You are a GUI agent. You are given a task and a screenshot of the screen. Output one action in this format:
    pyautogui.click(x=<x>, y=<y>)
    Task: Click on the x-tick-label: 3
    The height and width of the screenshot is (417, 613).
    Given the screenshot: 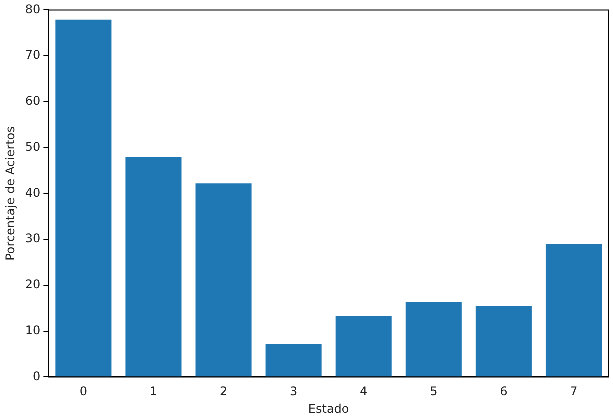 What is the action you would take?
    pyautogui.click(x=294, y=391)
    